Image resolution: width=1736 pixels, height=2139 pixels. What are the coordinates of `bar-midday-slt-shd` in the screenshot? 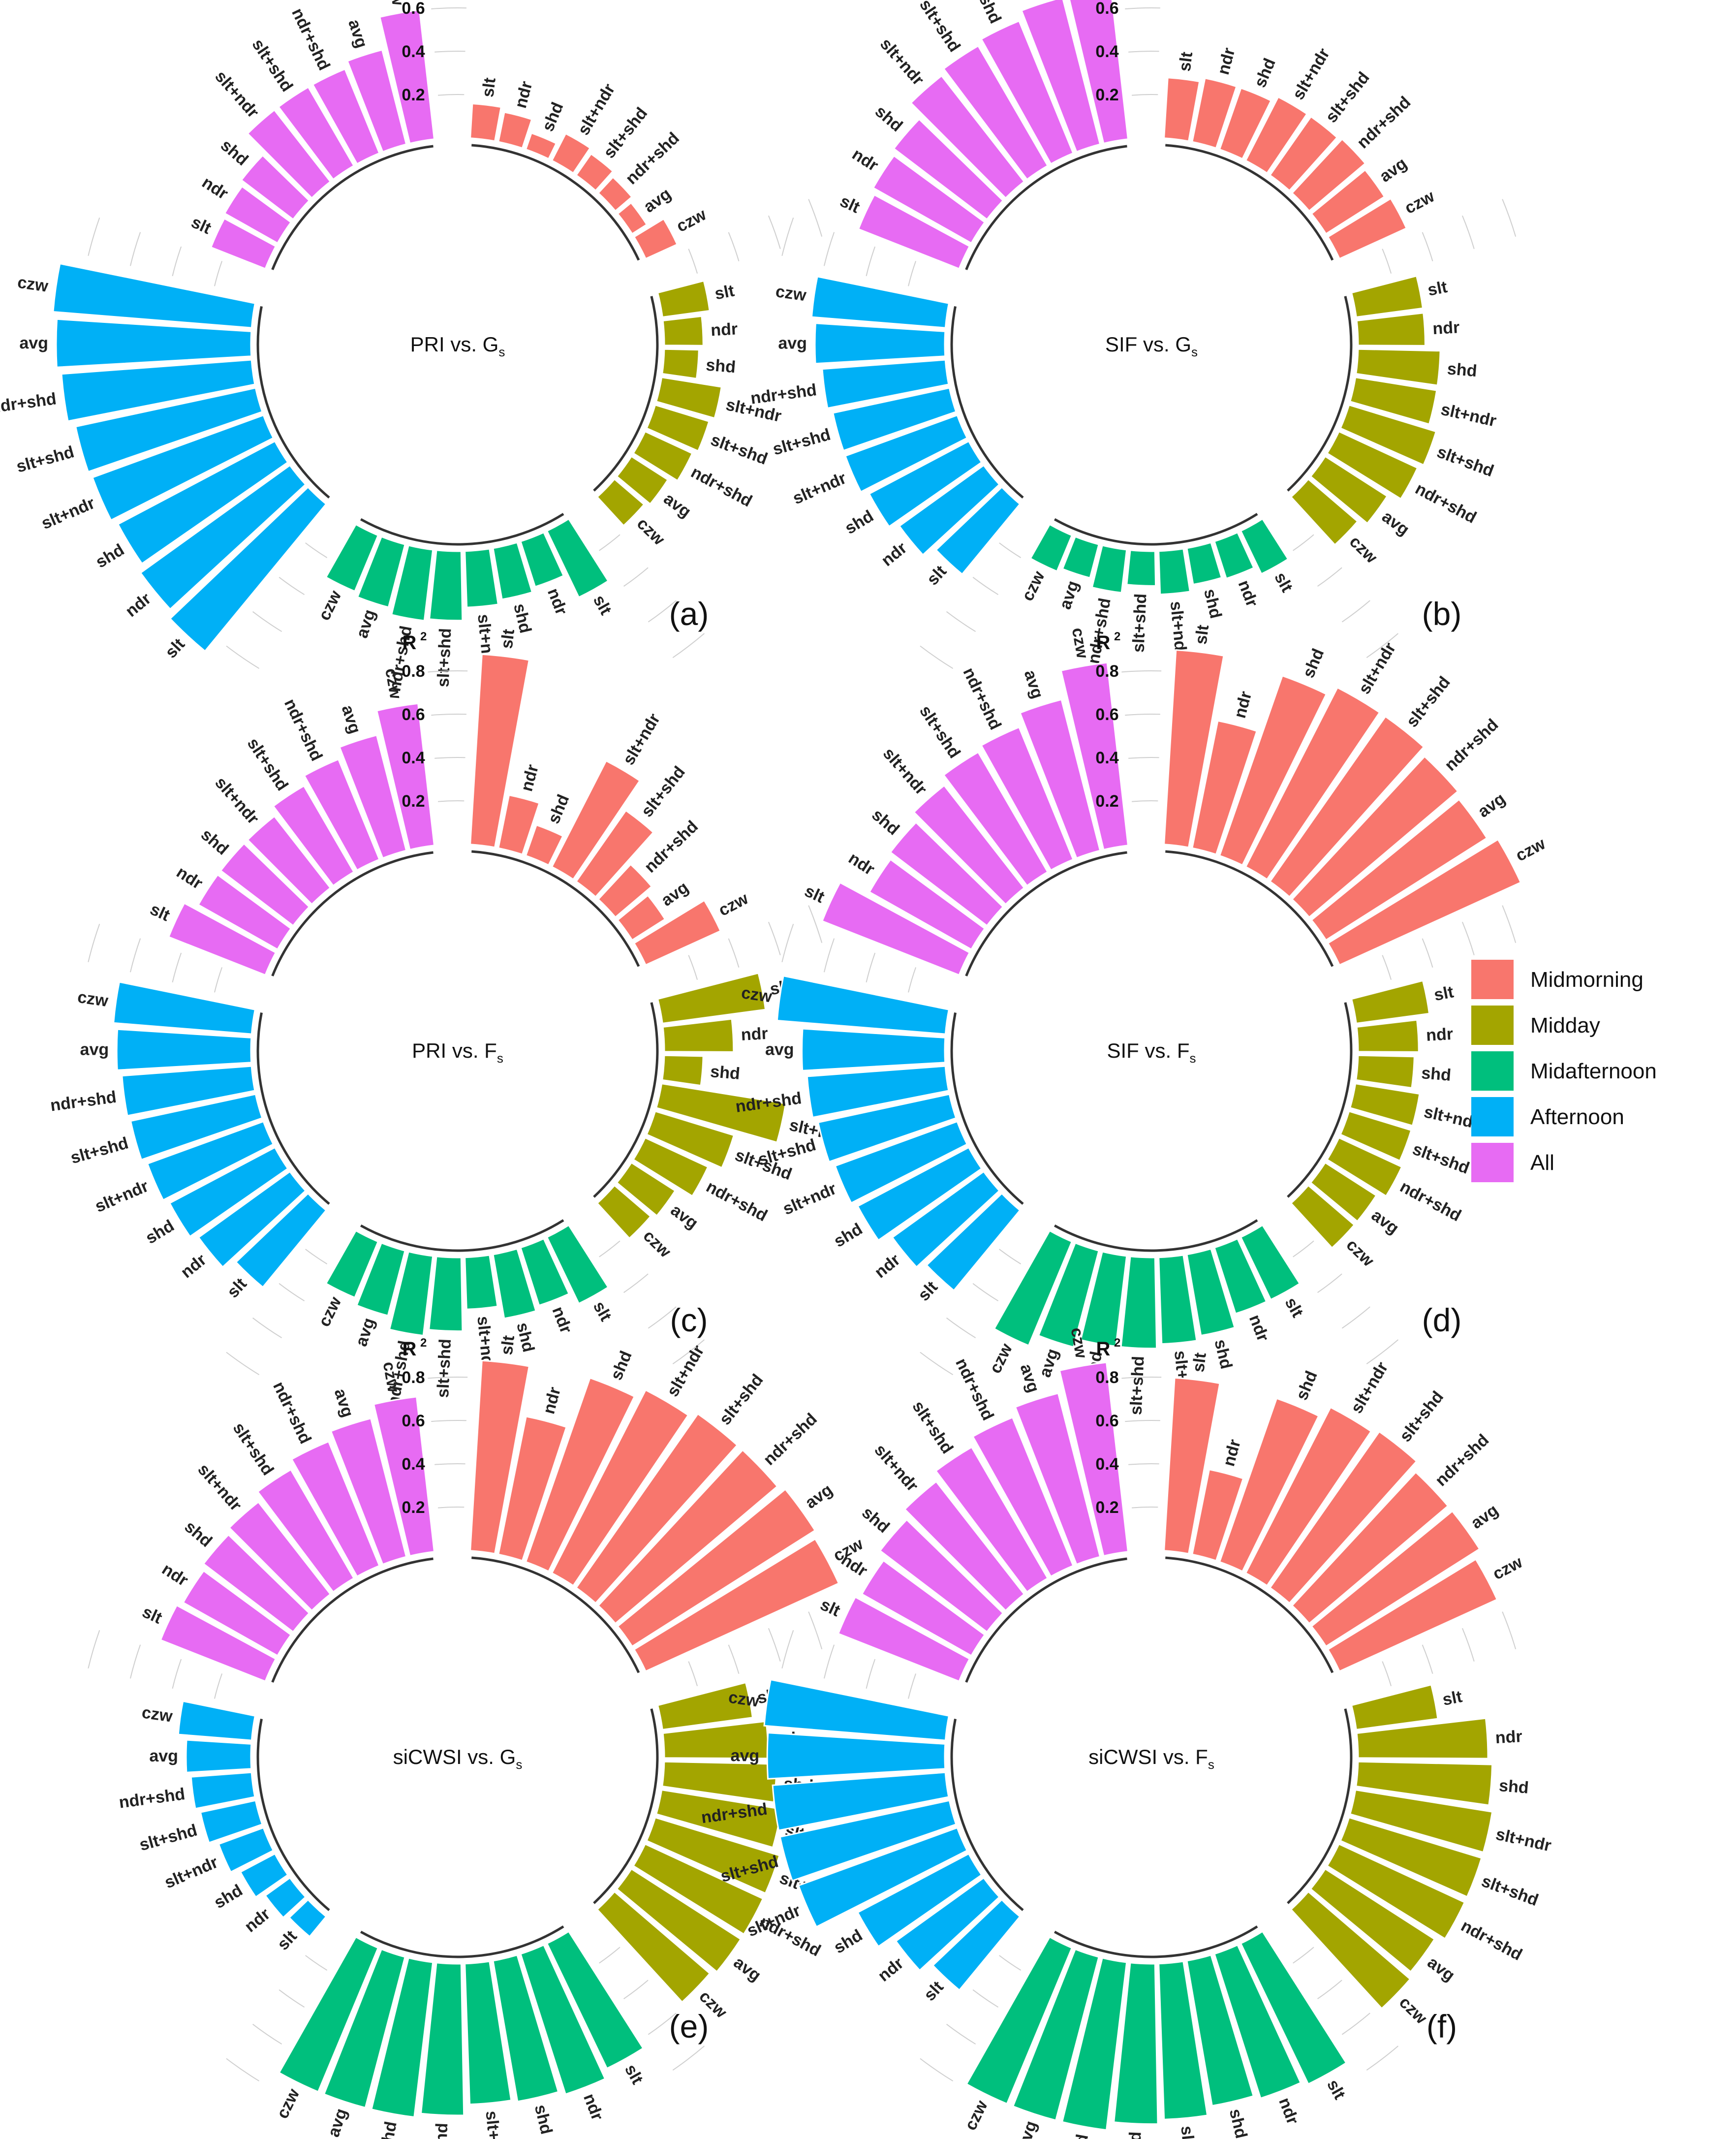 It's located at (678, 428).